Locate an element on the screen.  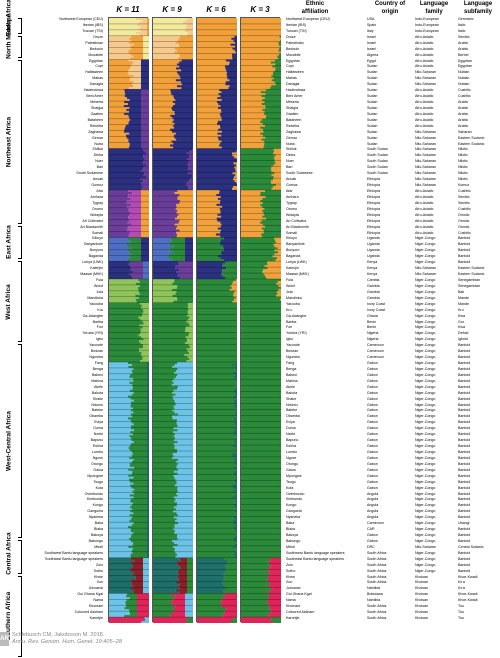
ancestry-segment-magenta is located at coordinates (135, 209).